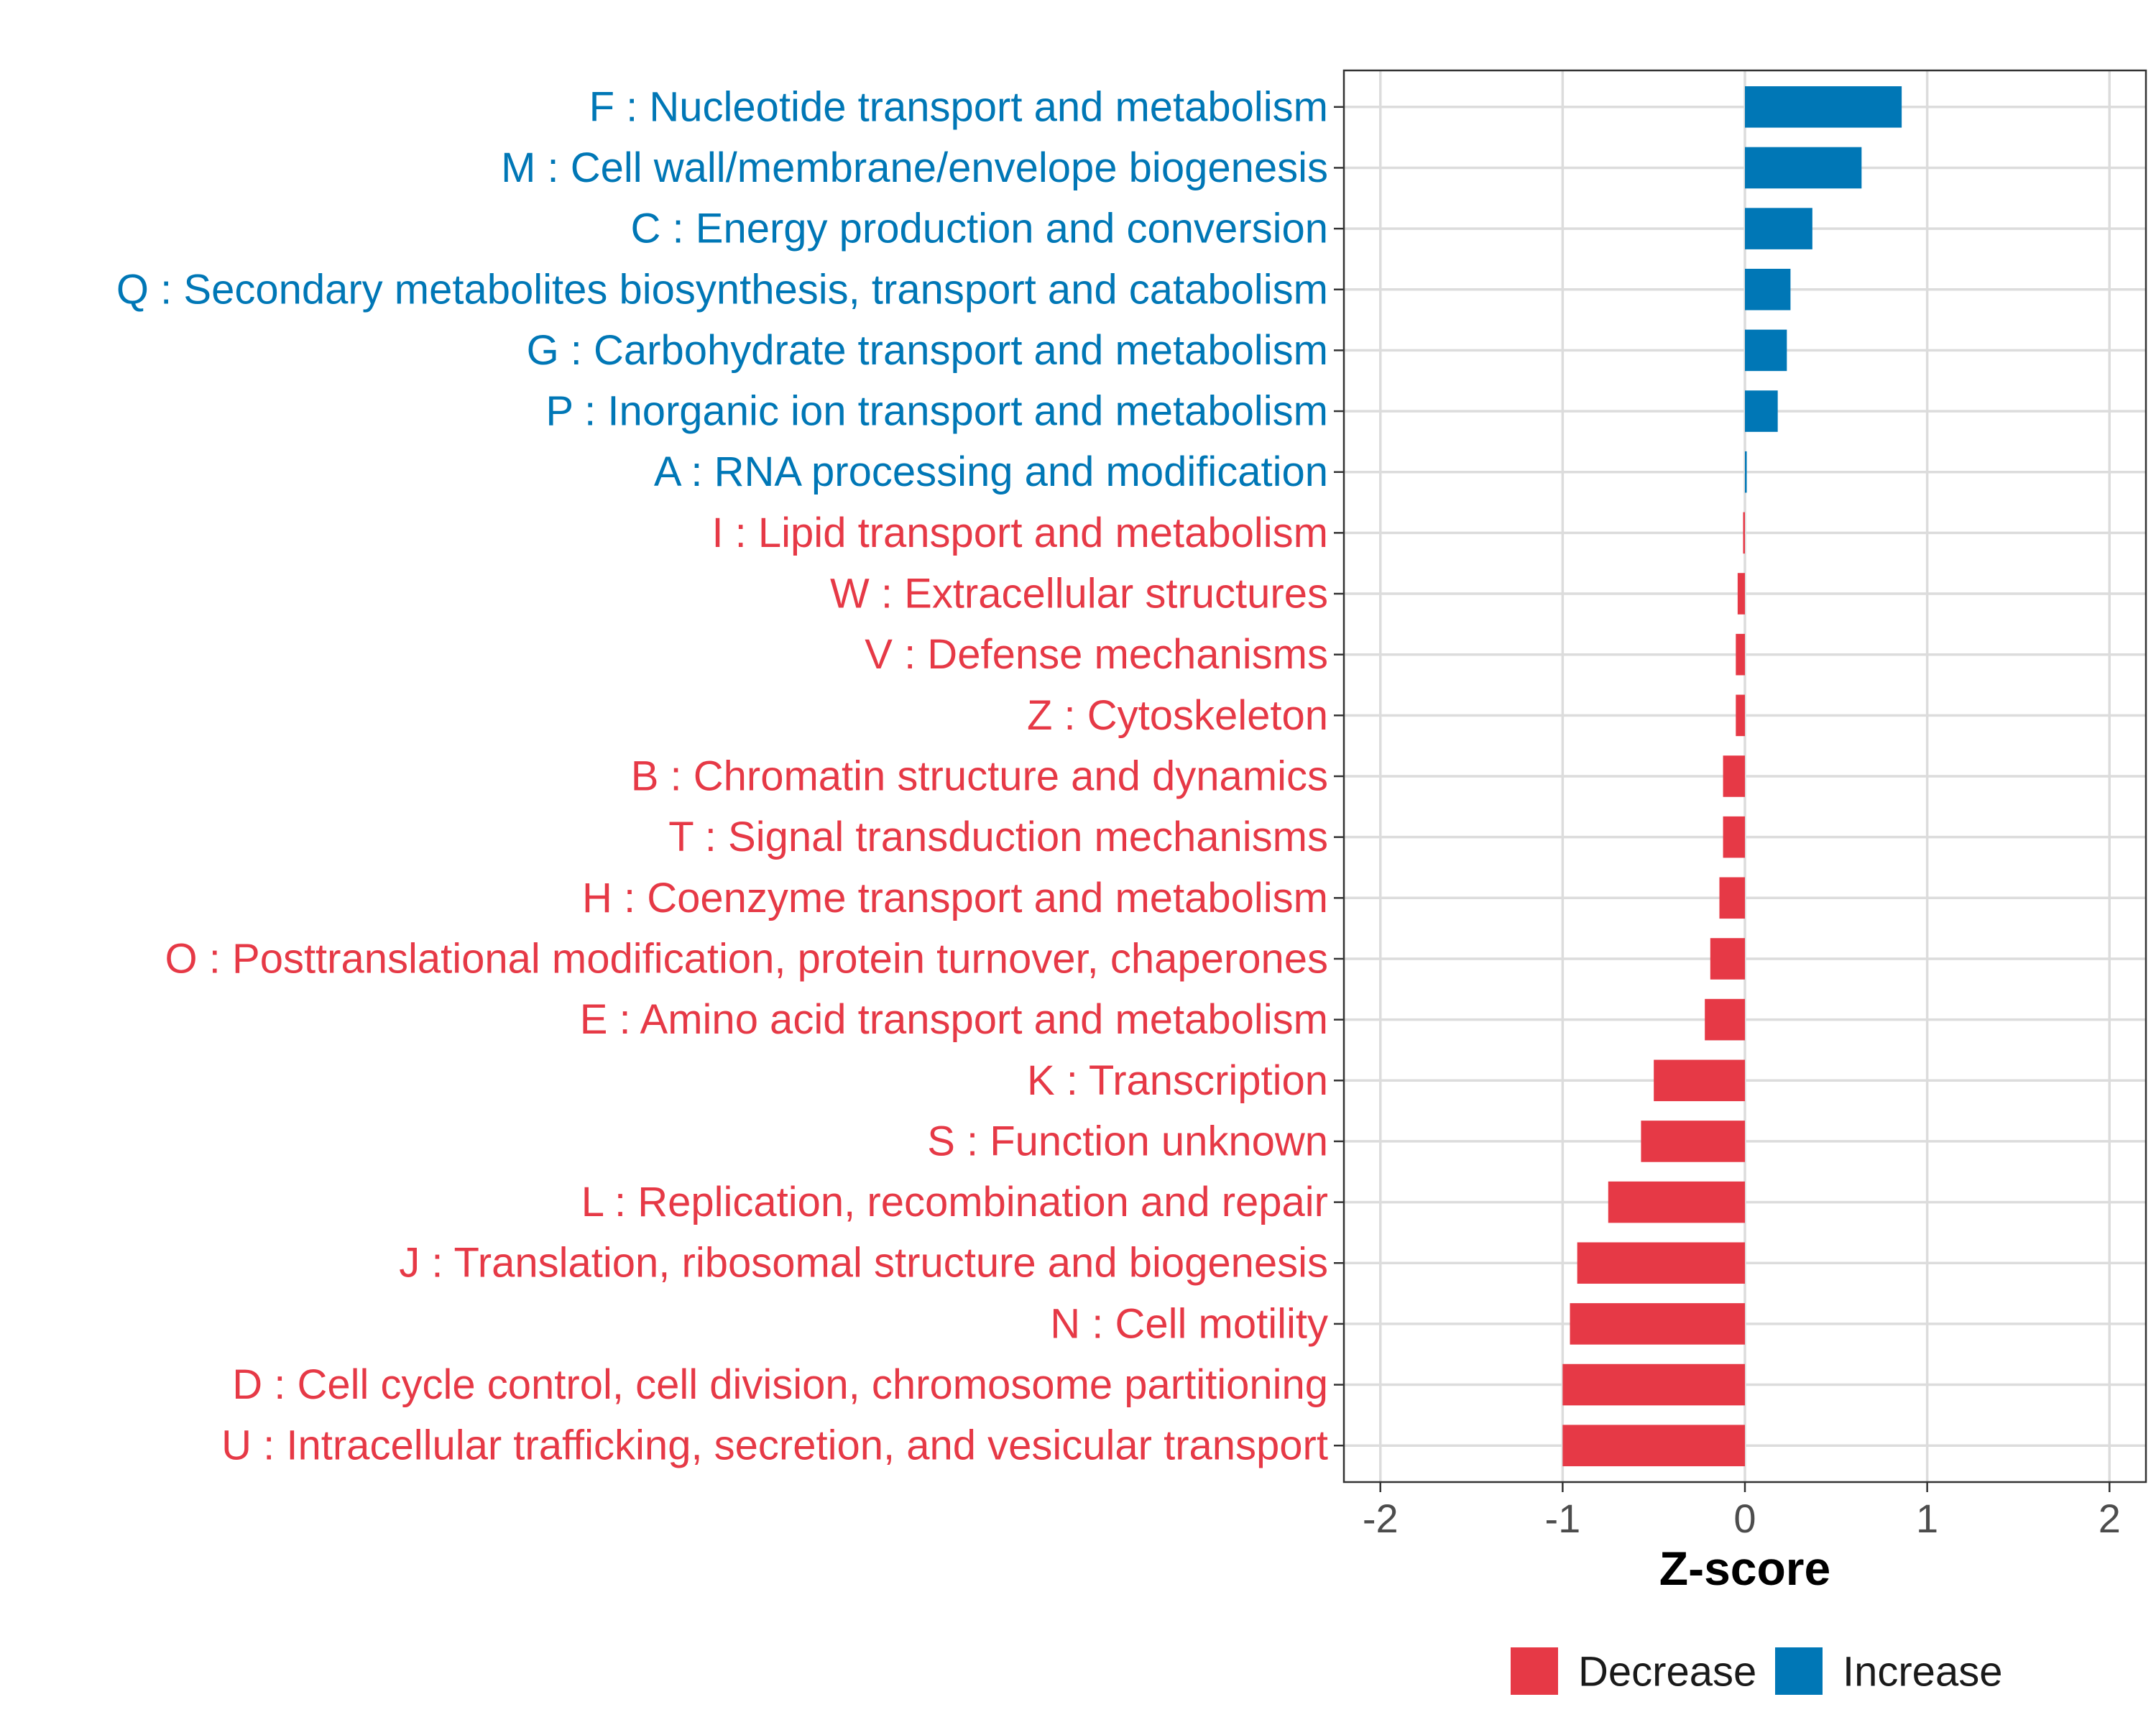 The height and width of the screenshot is (1725, 2156). I want to click on x-tick-label: 0, so click(1745, 1518).